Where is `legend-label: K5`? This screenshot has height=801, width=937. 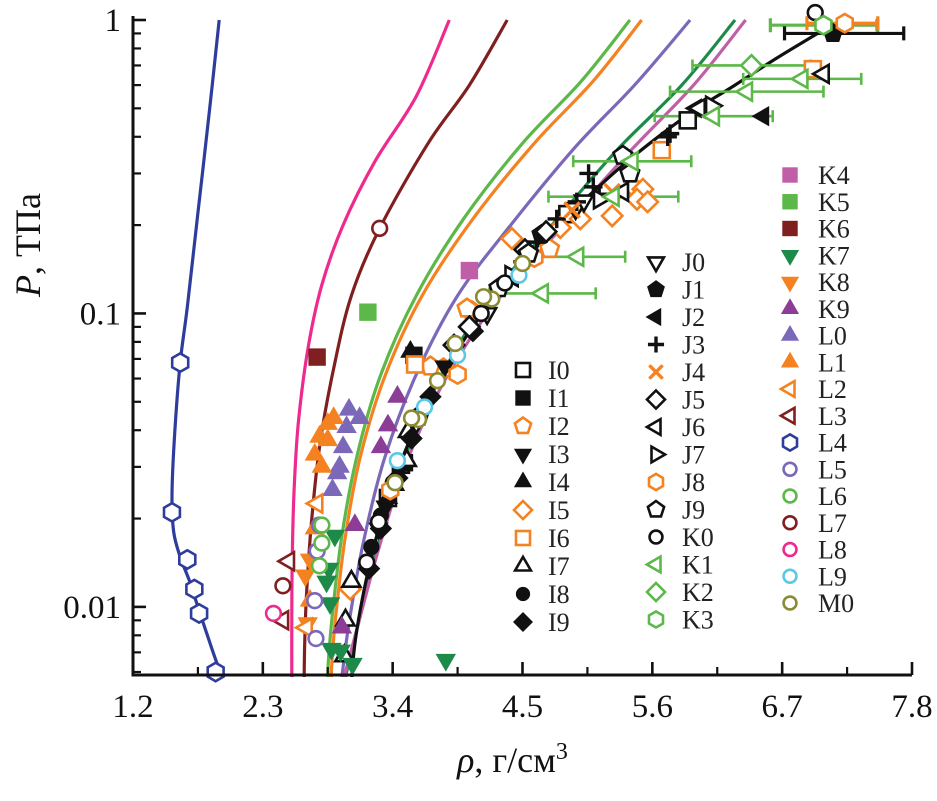
legend-label: K5 is located at coordinates (834, 202).